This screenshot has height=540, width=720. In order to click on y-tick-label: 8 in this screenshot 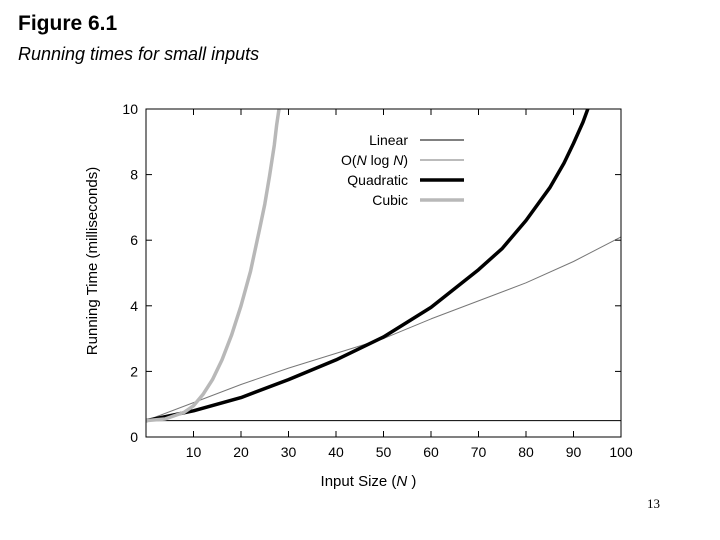, I will do `click(134, 175)`.